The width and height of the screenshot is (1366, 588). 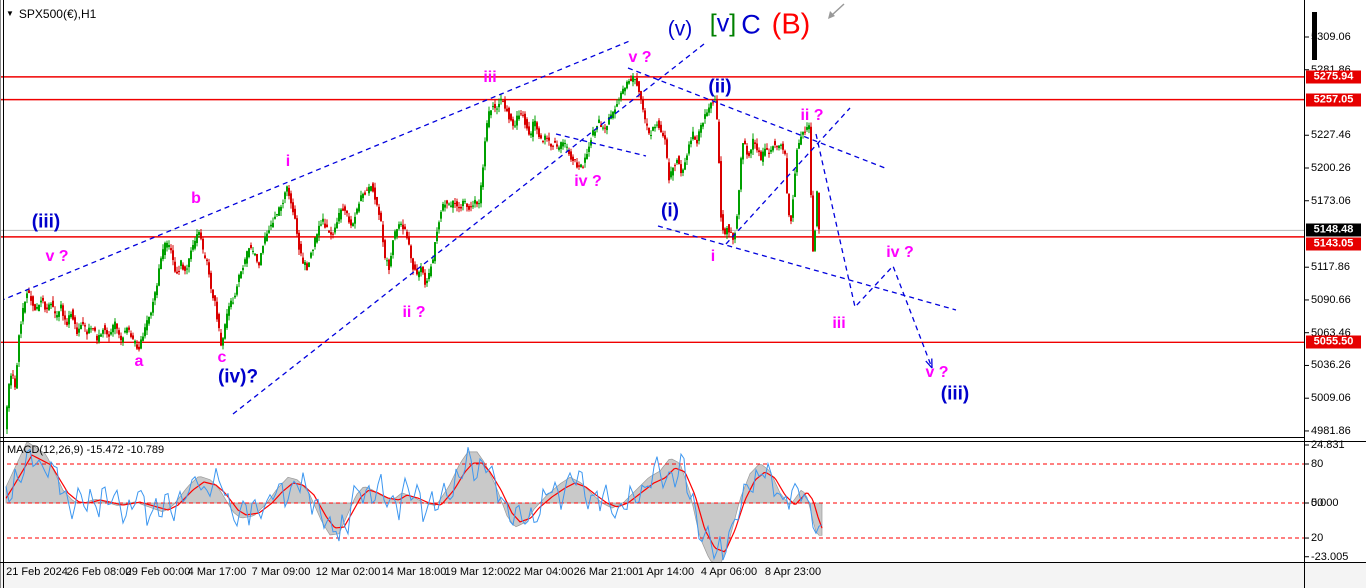 I want to click on price-tick-label: 5117.86, so click(x=1330, y=267).